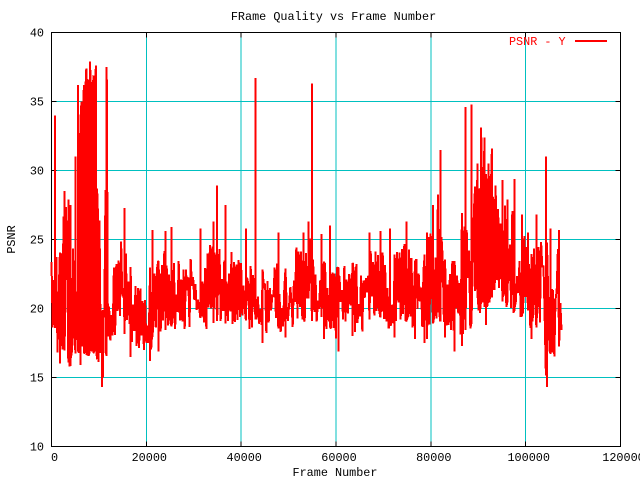 This screenshot has height=485, width=640. What do you see at coordinates (37, 34) in the screenshot?
I see `svg-text: 40` at bounding box center [37, 34].